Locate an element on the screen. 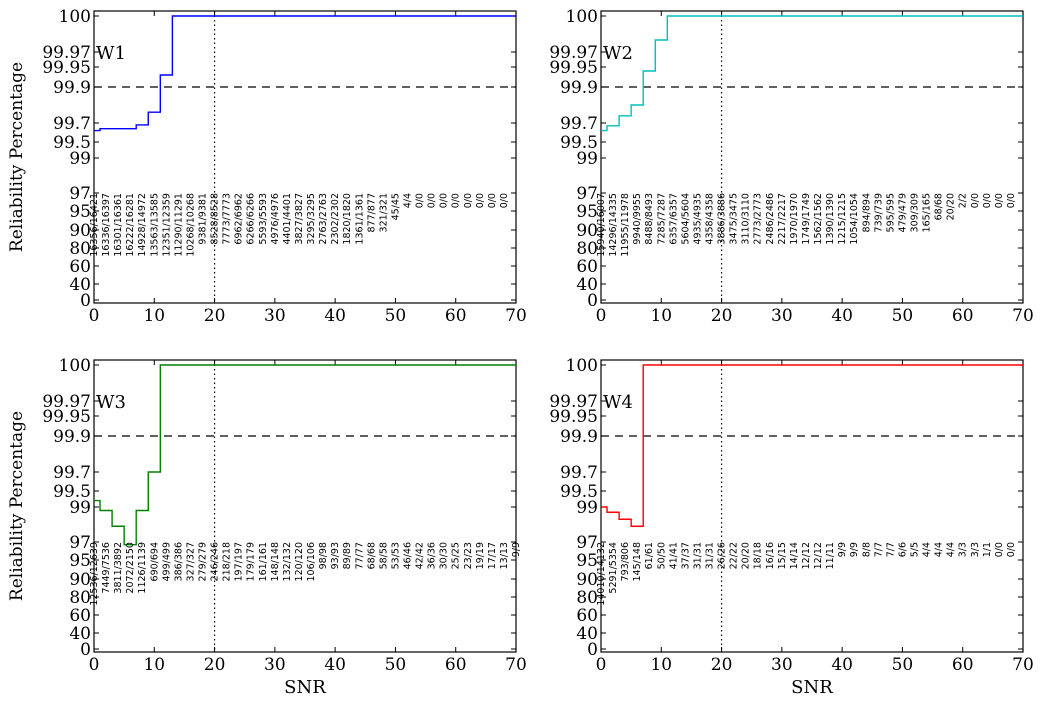 This screenshot has height=703, width=1044. count-label: 4358/4358 is located at coordinates (710, 219).